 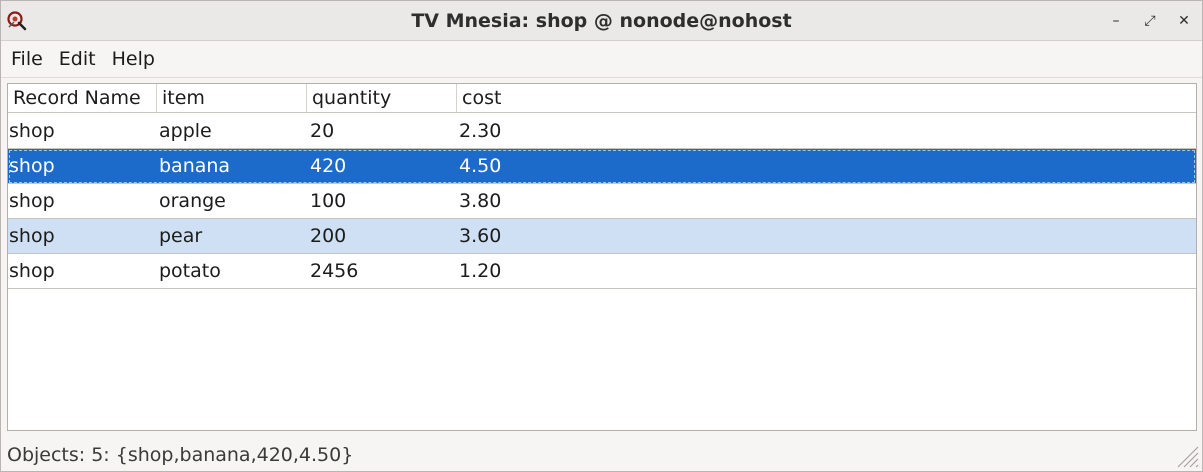 I want to click on title-bar: TV Mnesia: shop @ nonode@nohost – ⤢ ✕, so click(x=601, y=21).